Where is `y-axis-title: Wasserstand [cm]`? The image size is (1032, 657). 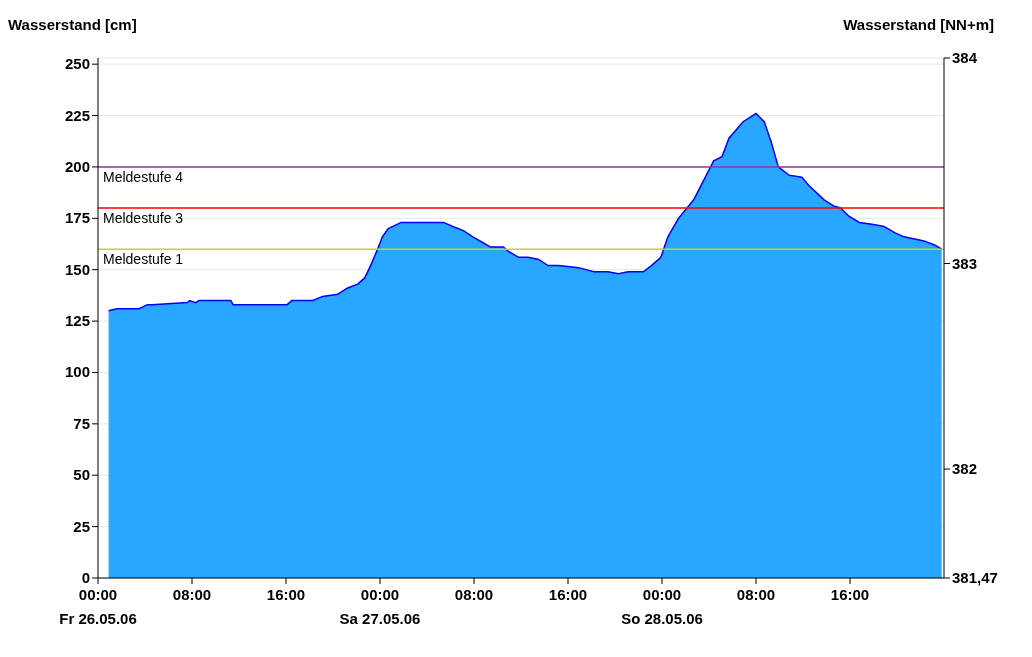
y-axis-title: Wasserstand [cm] is located at coordinates (72, 24).